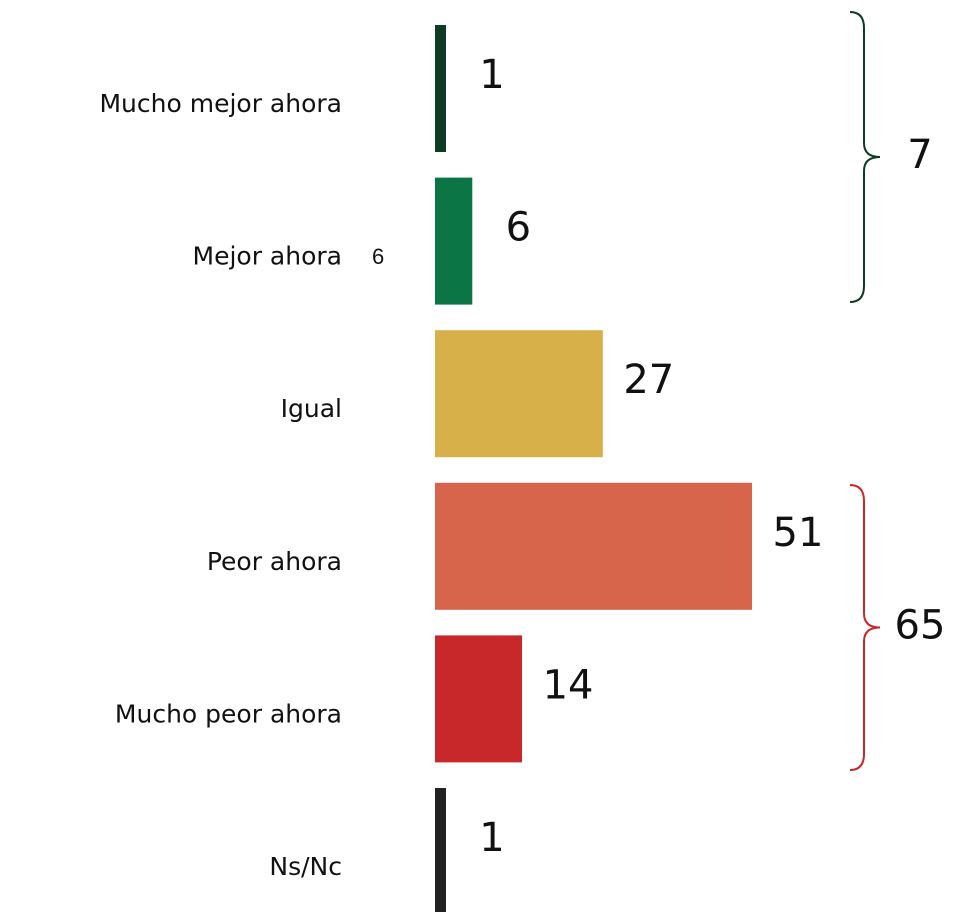 This screenshot has height=912, width=956. What do you see at coordinates (920, 626) in the screenshot?
I see `bracket-label: 65` at bounding box center [920, 626].